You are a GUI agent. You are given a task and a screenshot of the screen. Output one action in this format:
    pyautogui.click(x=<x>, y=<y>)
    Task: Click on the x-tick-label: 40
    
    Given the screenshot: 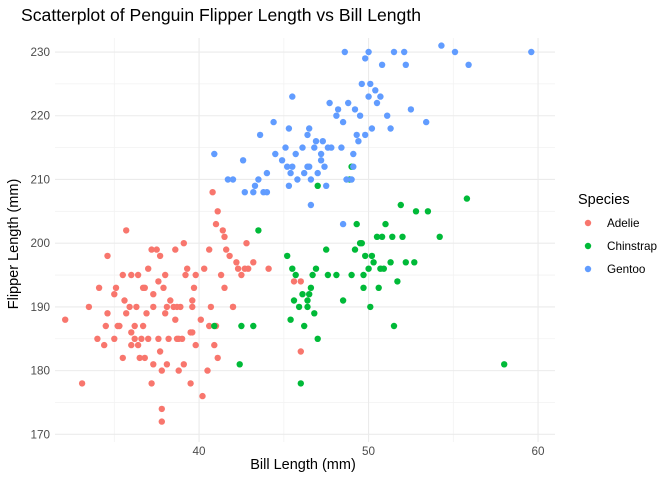 What is the action you would take?
    pyautogui.click(x=200, y=451)
    